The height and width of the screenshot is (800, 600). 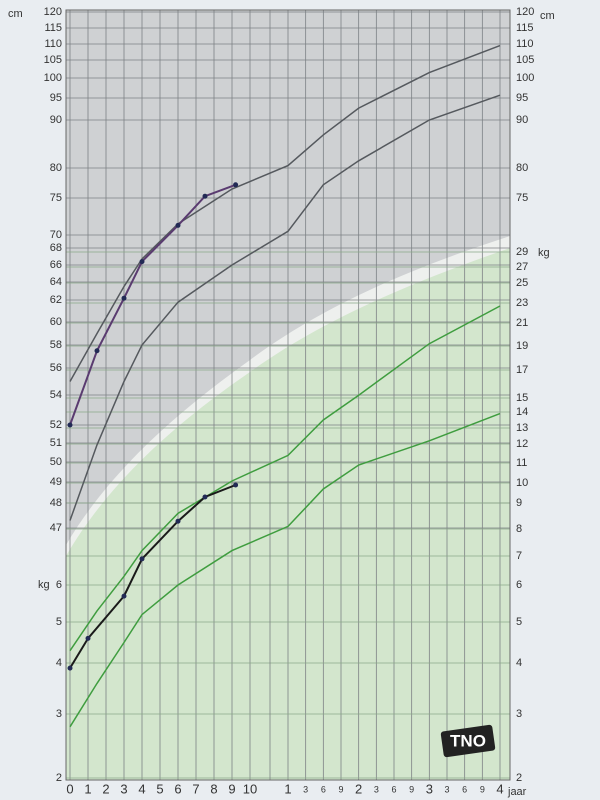 What do you see at coordinates (195, 788) in the screenshot?
I see `x-tick-label: 7` at bounding box center [195, 788].